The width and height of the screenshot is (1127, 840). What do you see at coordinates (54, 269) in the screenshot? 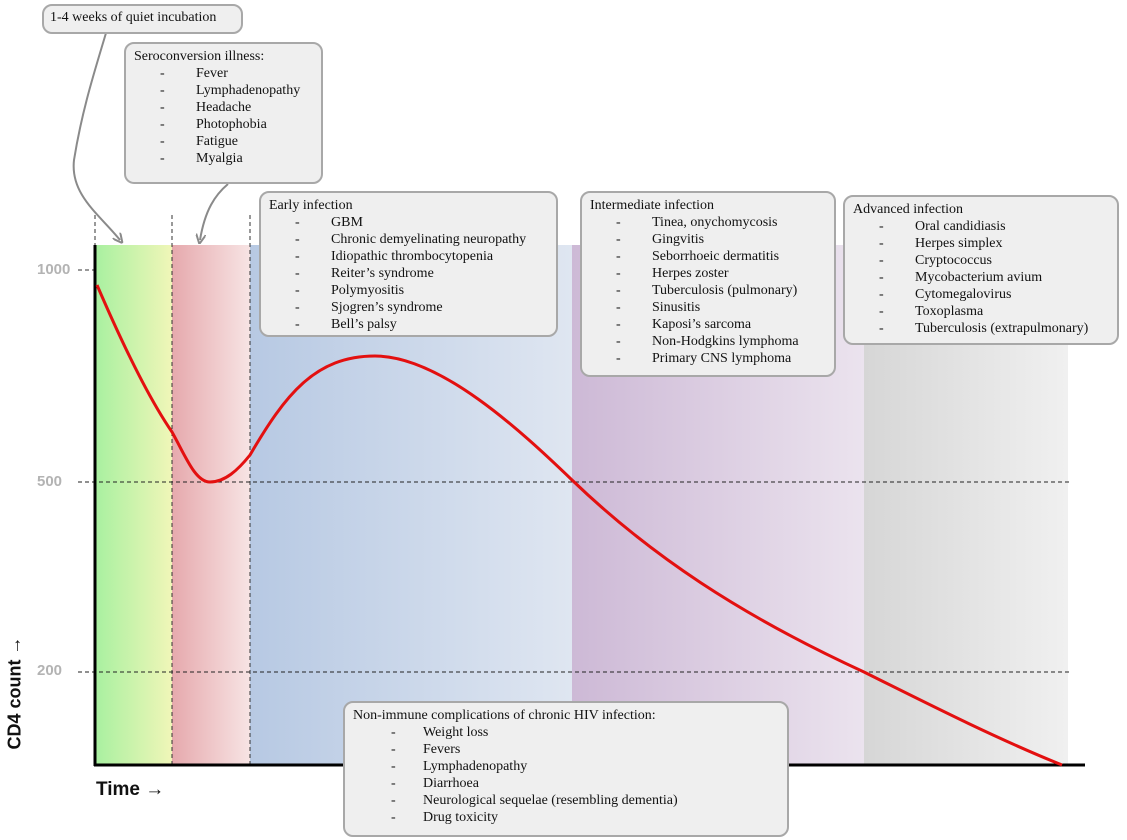
I see `y-tick-1000: 1000` at bounding box center [54, 269].